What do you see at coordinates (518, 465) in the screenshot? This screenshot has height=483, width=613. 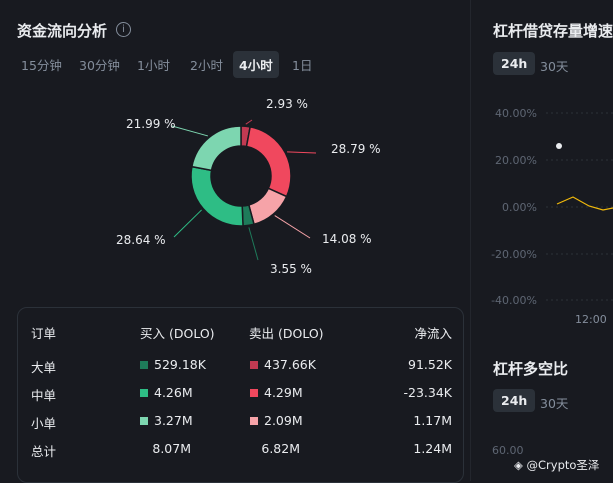 I see `watermark-logo-icon: ◈` at bounding box center [518, 465].